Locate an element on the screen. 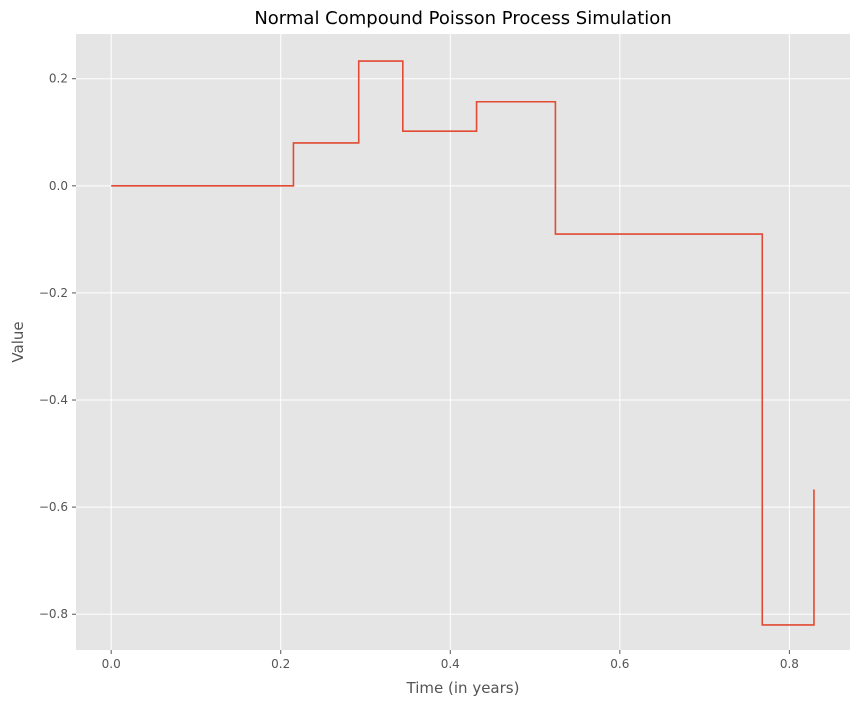 The width and height of the screenshot is (861, 706). x-tick-label: 0.4 is located at coordinates (450, 664).